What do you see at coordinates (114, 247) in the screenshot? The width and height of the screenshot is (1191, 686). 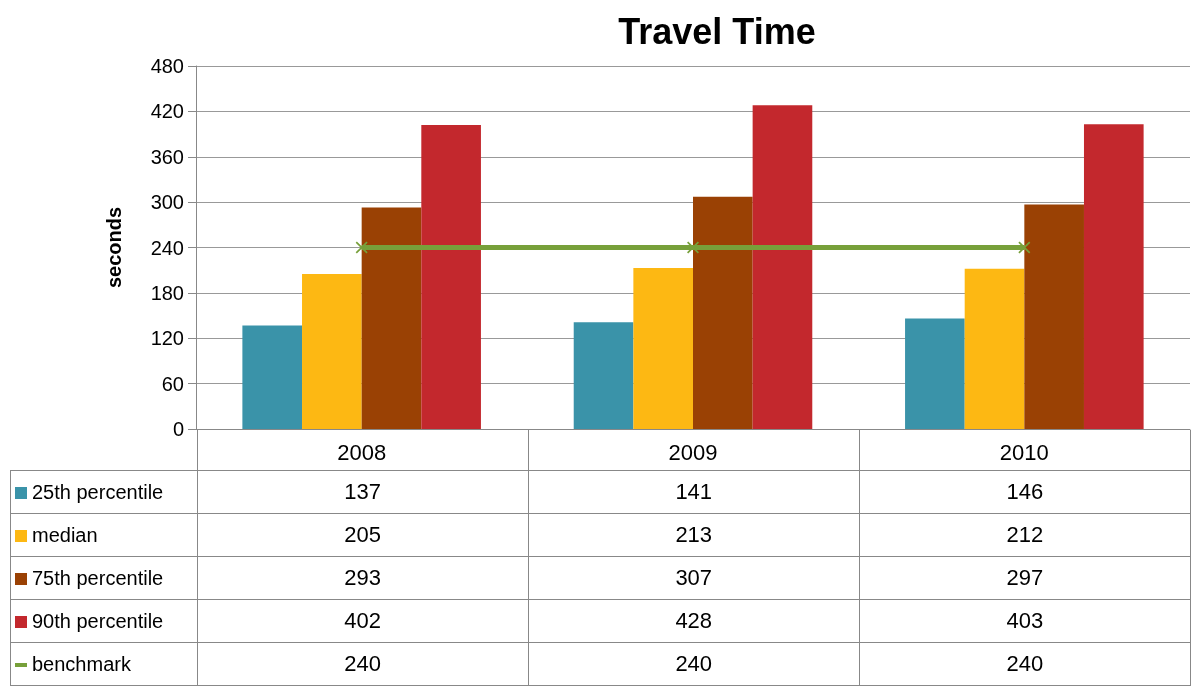 I see `y-axis-title: seconds` at bounding box center [114, 247].